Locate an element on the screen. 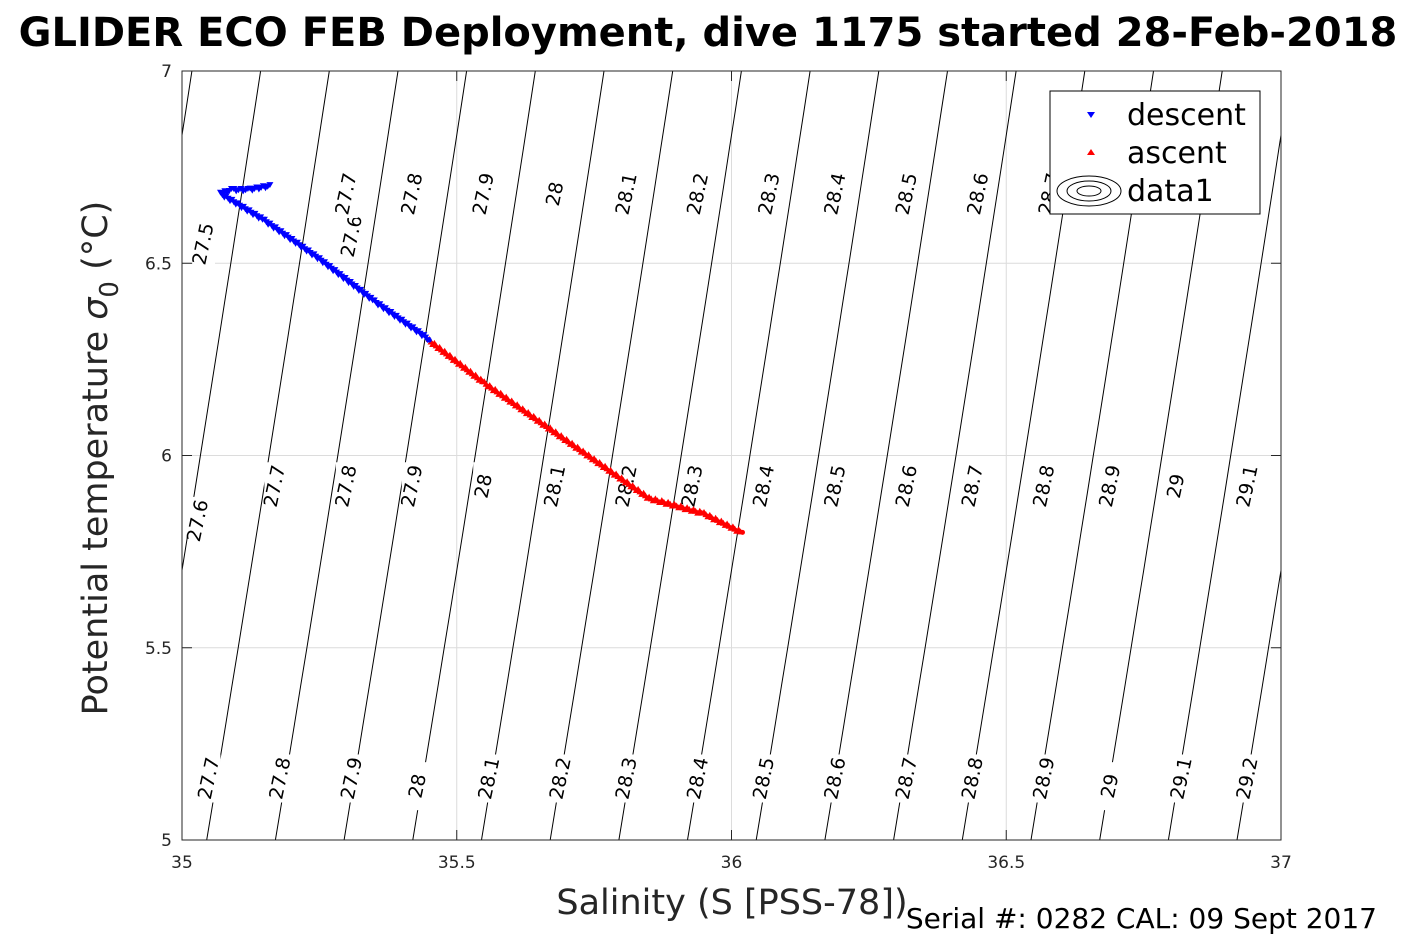  x-tick-label: 36 is located at coordinates (732, 863).